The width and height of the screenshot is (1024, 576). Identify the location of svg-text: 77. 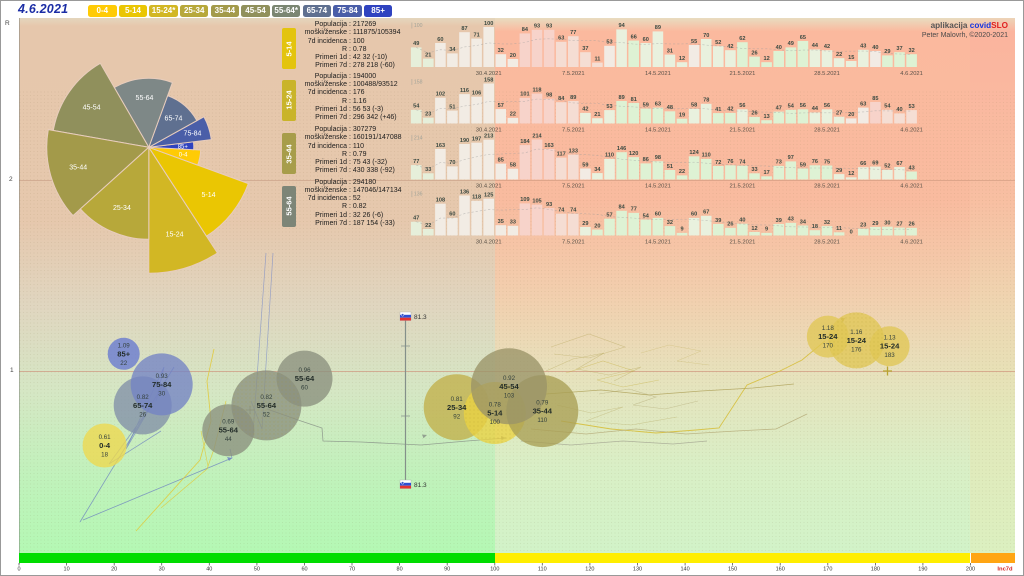
(573, 33).